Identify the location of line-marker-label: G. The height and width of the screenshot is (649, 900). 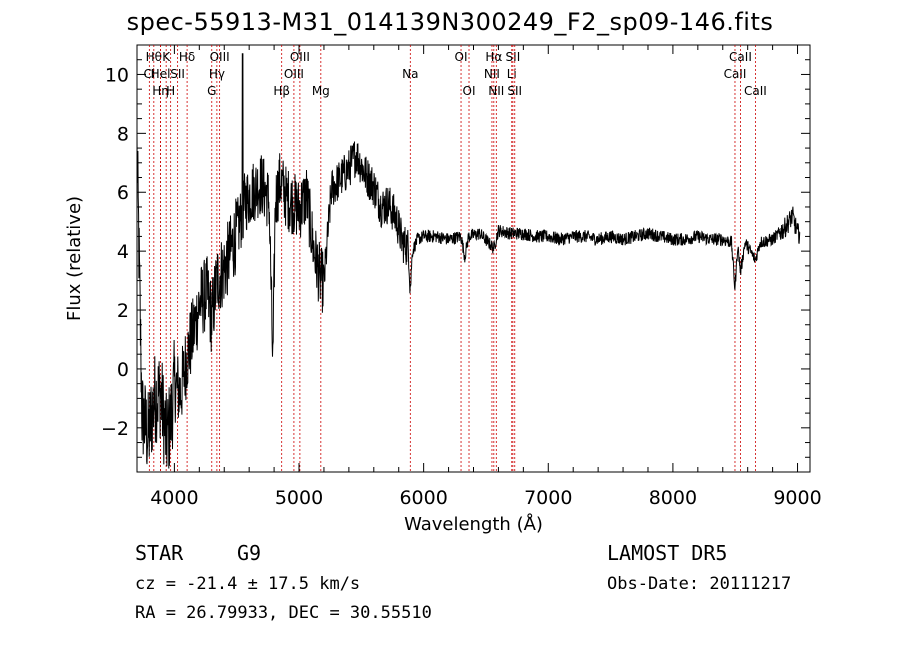
(211, 91).